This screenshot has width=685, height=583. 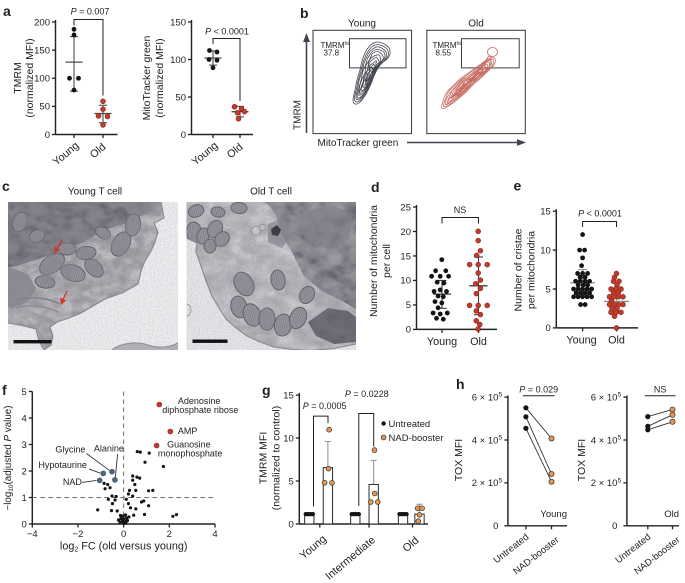 I want to click on svg-text: 8.55, so click(x=444, y=53).